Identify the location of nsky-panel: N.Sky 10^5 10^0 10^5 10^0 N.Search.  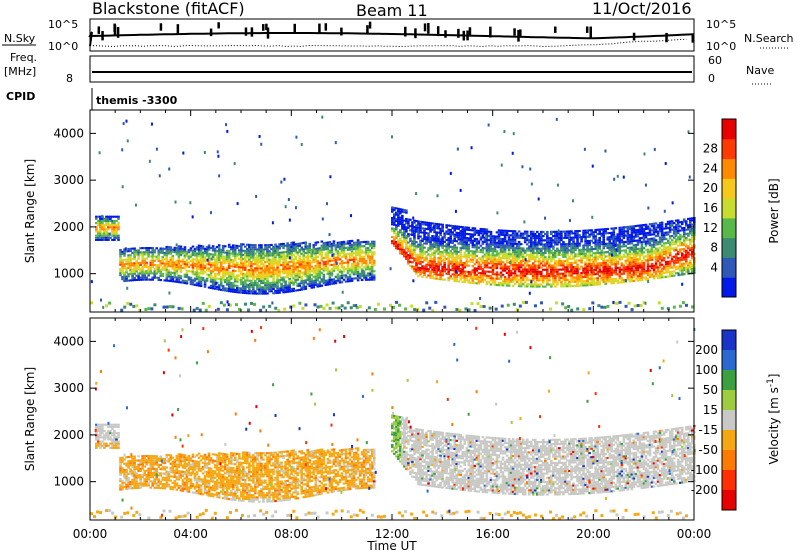
(398, 35).